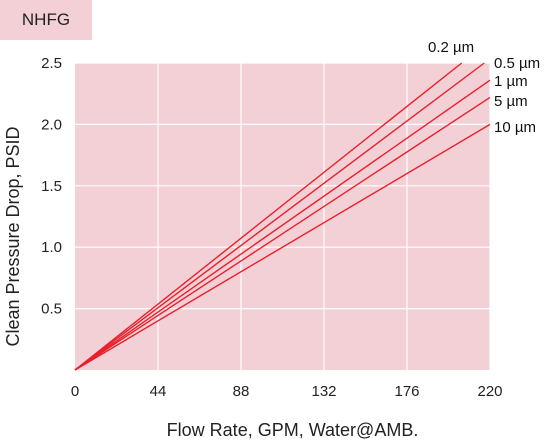 This screenshot has width=551, height=444. I want to click on y-axis-ticks: 0.5 1.0 1.5 2.0 2.5, so click(51, 186).